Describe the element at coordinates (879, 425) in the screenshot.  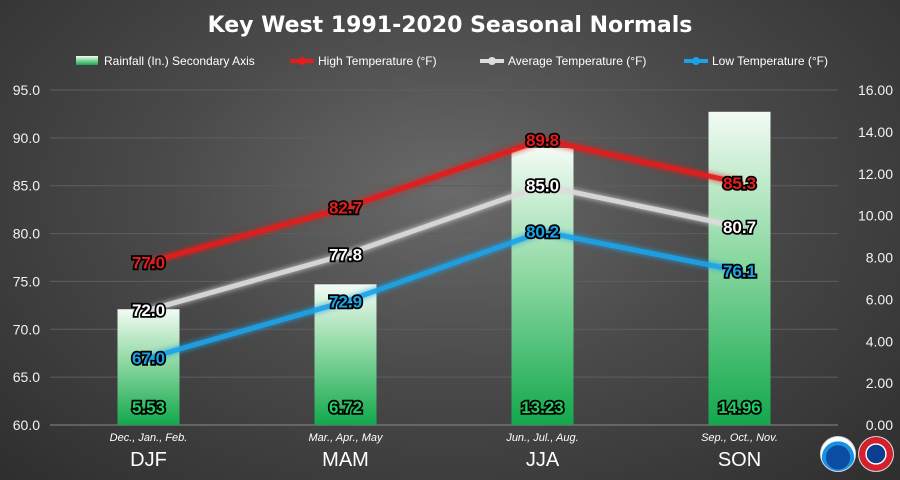
I see `right-axis-tick-label: 0.00` at that location.